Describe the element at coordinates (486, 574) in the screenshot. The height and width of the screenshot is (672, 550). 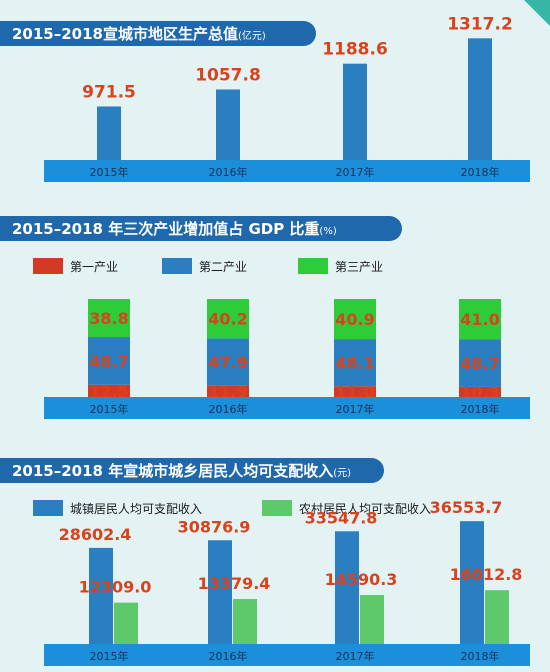
I see `rural-value-label: 16012.8` at that location.